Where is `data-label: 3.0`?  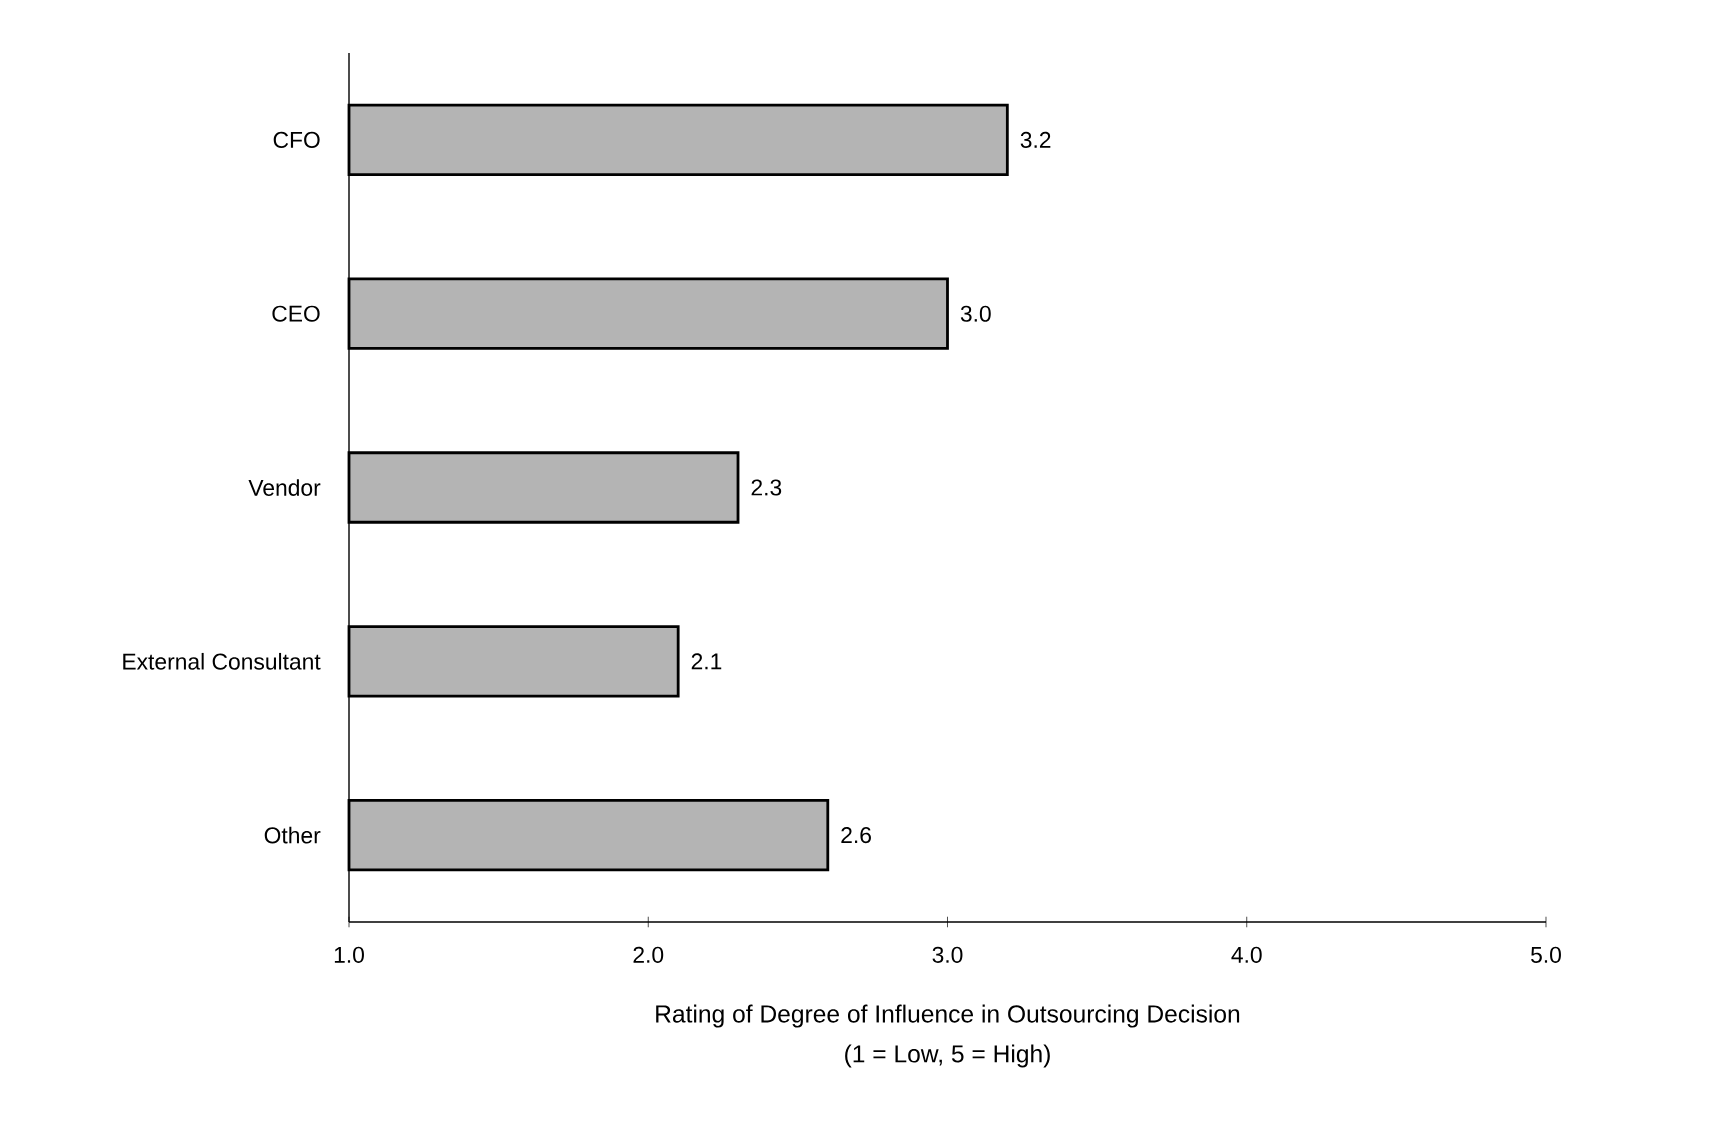 data-label: 3.0 is located at coordinates (975, 313).